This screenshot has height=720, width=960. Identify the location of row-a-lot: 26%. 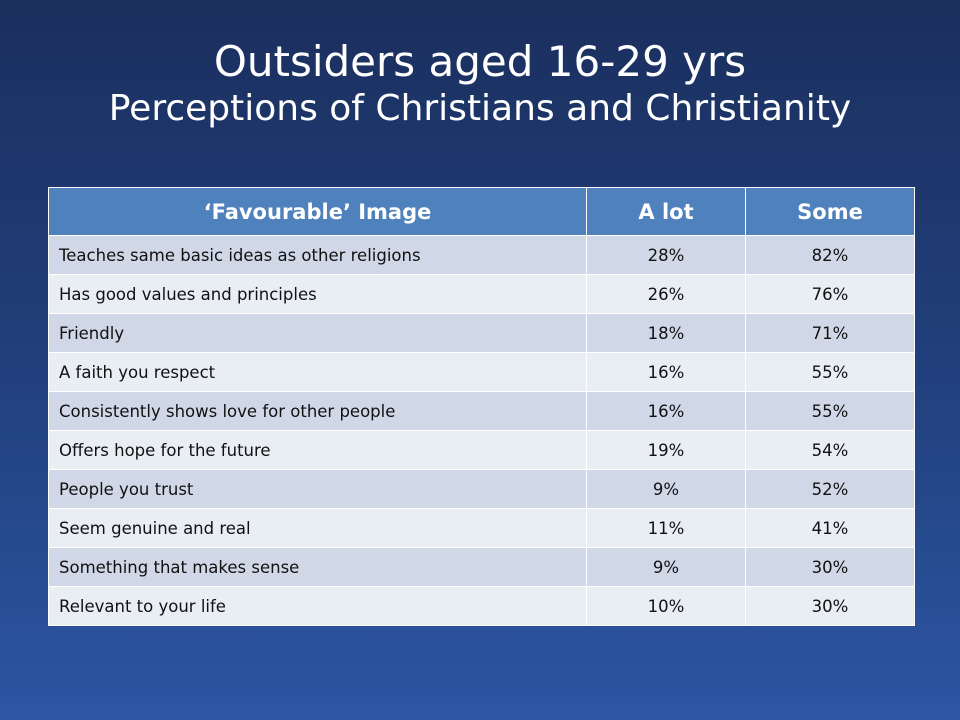
(666, 294).